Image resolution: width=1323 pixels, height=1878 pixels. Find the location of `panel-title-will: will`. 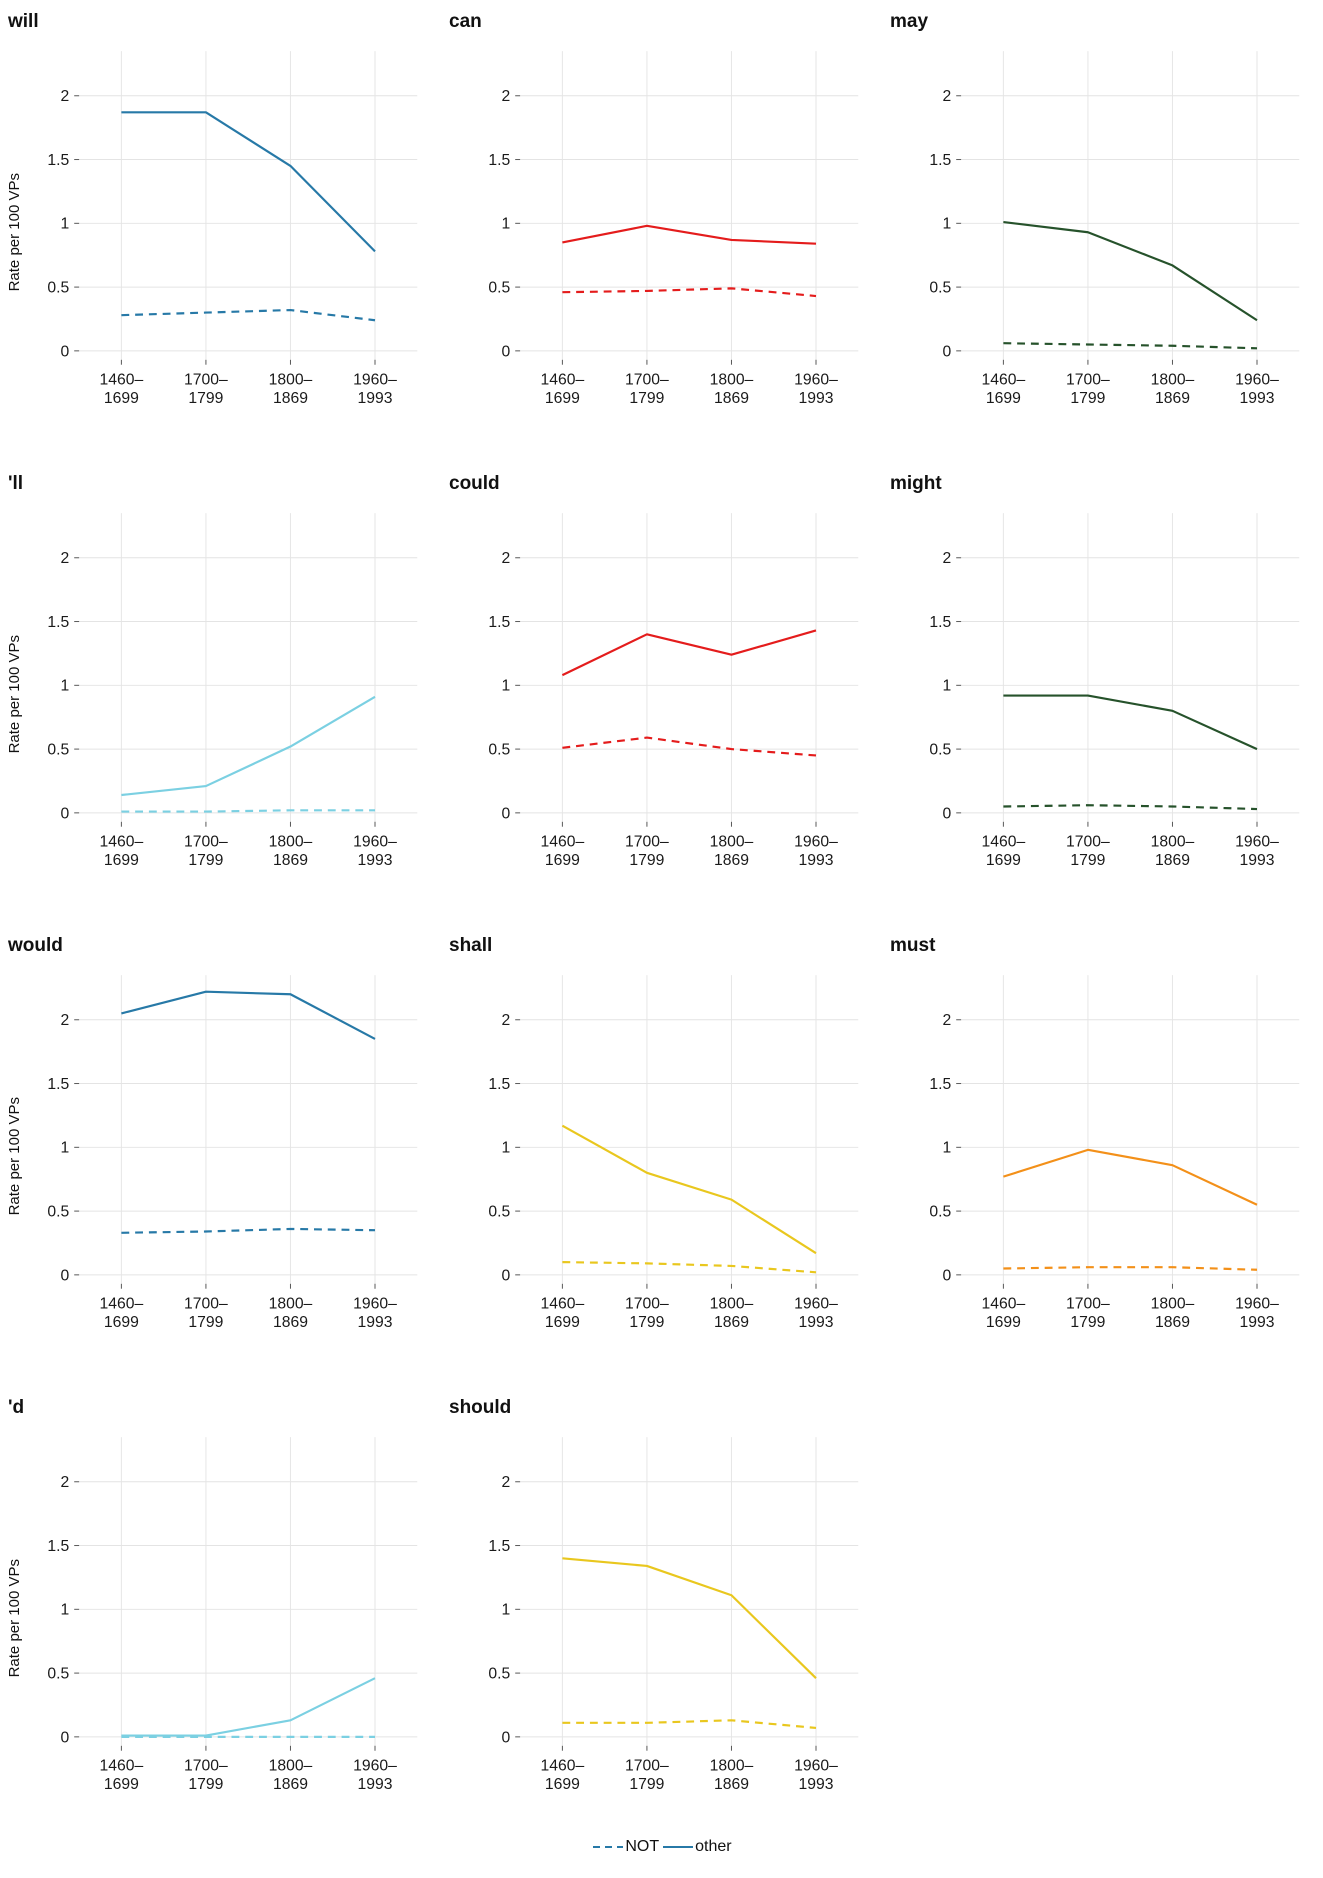

panel-title-will: will is located at coordinates (23, 21).